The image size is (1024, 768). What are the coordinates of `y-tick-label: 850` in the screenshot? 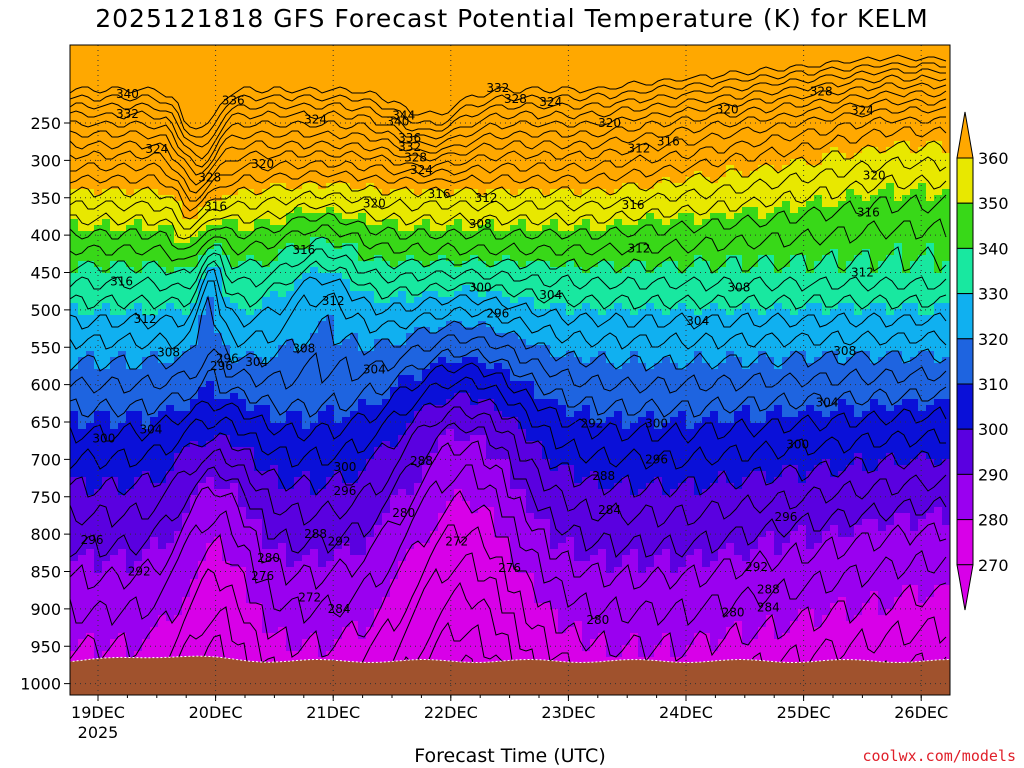 It's located at (45, 572).